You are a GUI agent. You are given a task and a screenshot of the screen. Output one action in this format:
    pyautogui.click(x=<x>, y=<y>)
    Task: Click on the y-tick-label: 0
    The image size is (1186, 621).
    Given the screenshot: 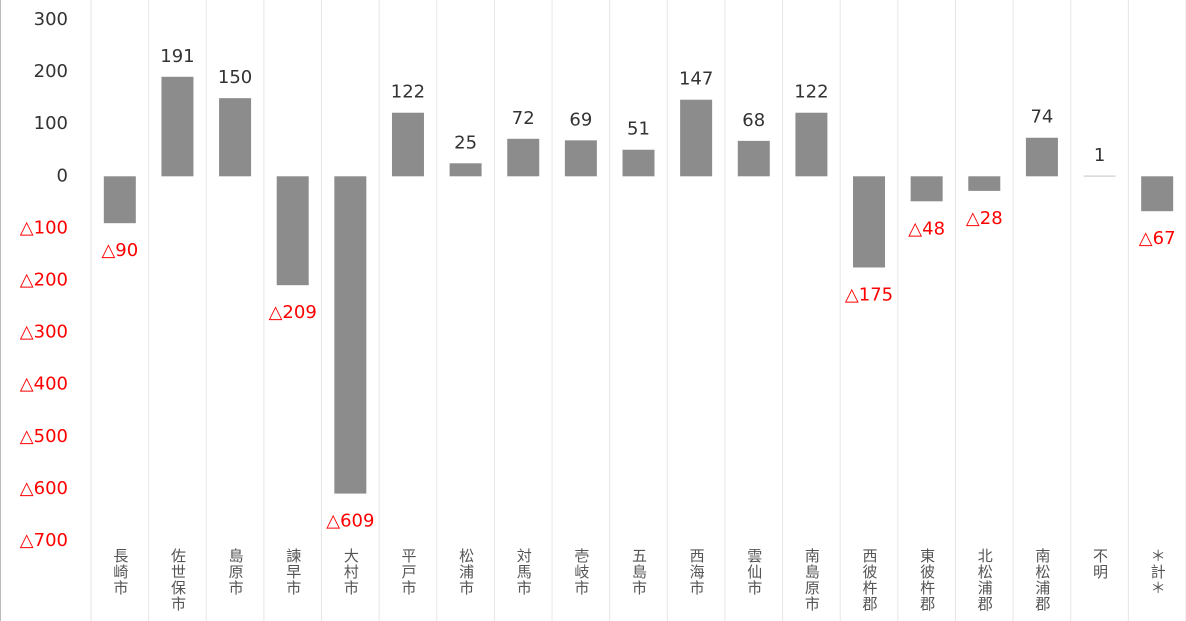 What is the action you would take?
    pyautogui.click(x=62, y=175)
    